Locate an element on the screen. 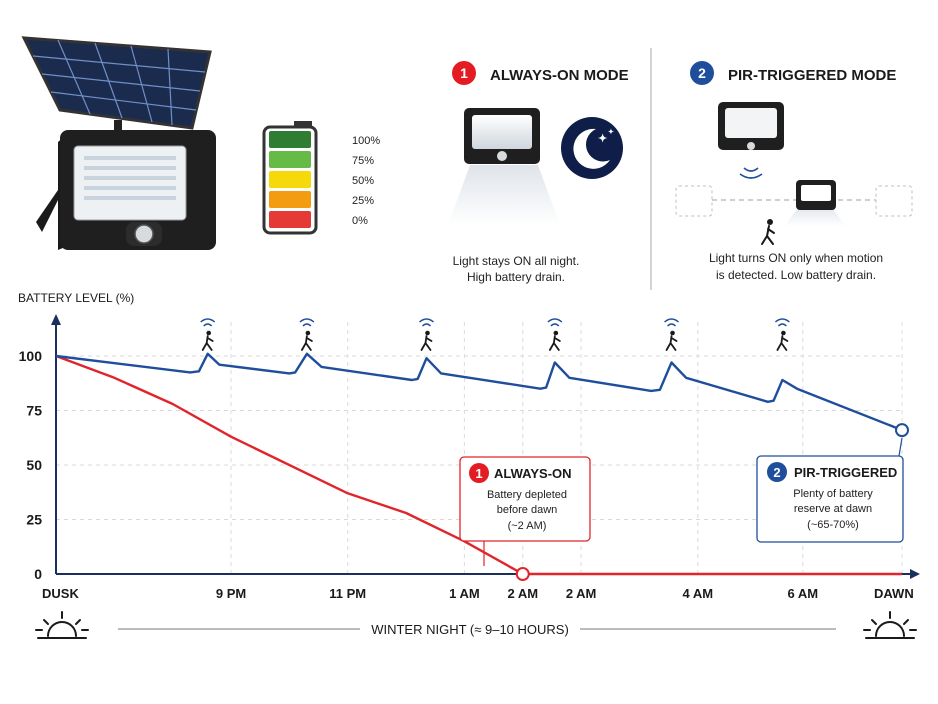 The height and width of the screenshot is (704, 938). motion-sensor-wave-icon is located at coordinates (751, 173).